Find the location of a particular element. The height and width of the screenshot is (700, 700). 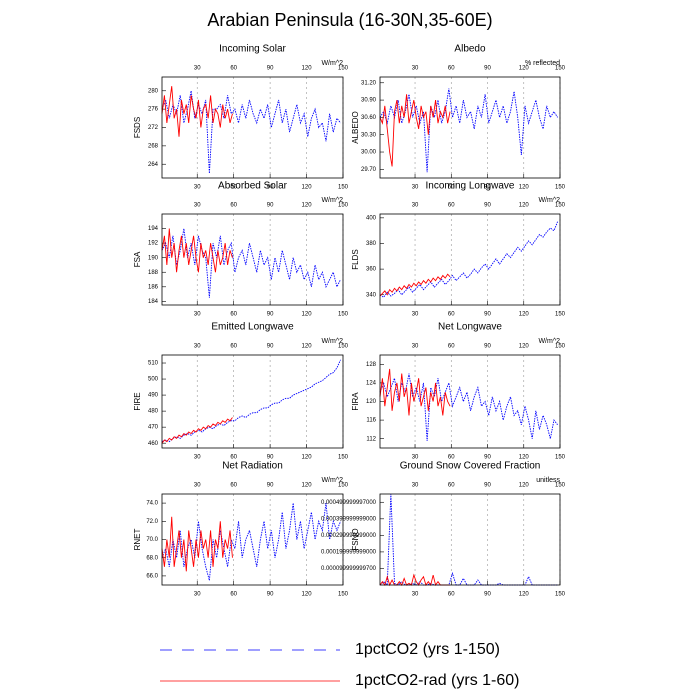

y-tick-label: 128 is located at coordinates (371, 365).